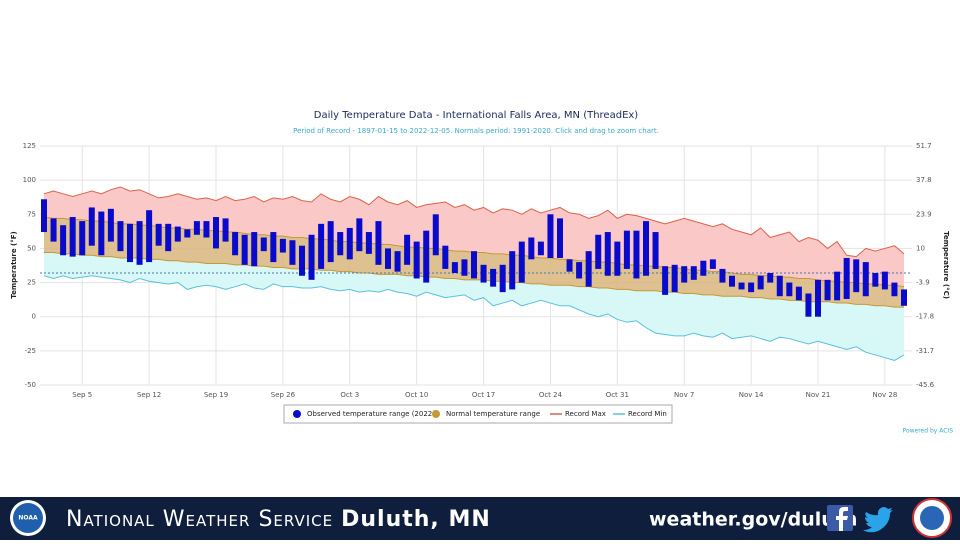 Image resolution: width=960 pixels, height=544 pixels. I want to click on legend-item: Normal temperature range, so click(486, 414).